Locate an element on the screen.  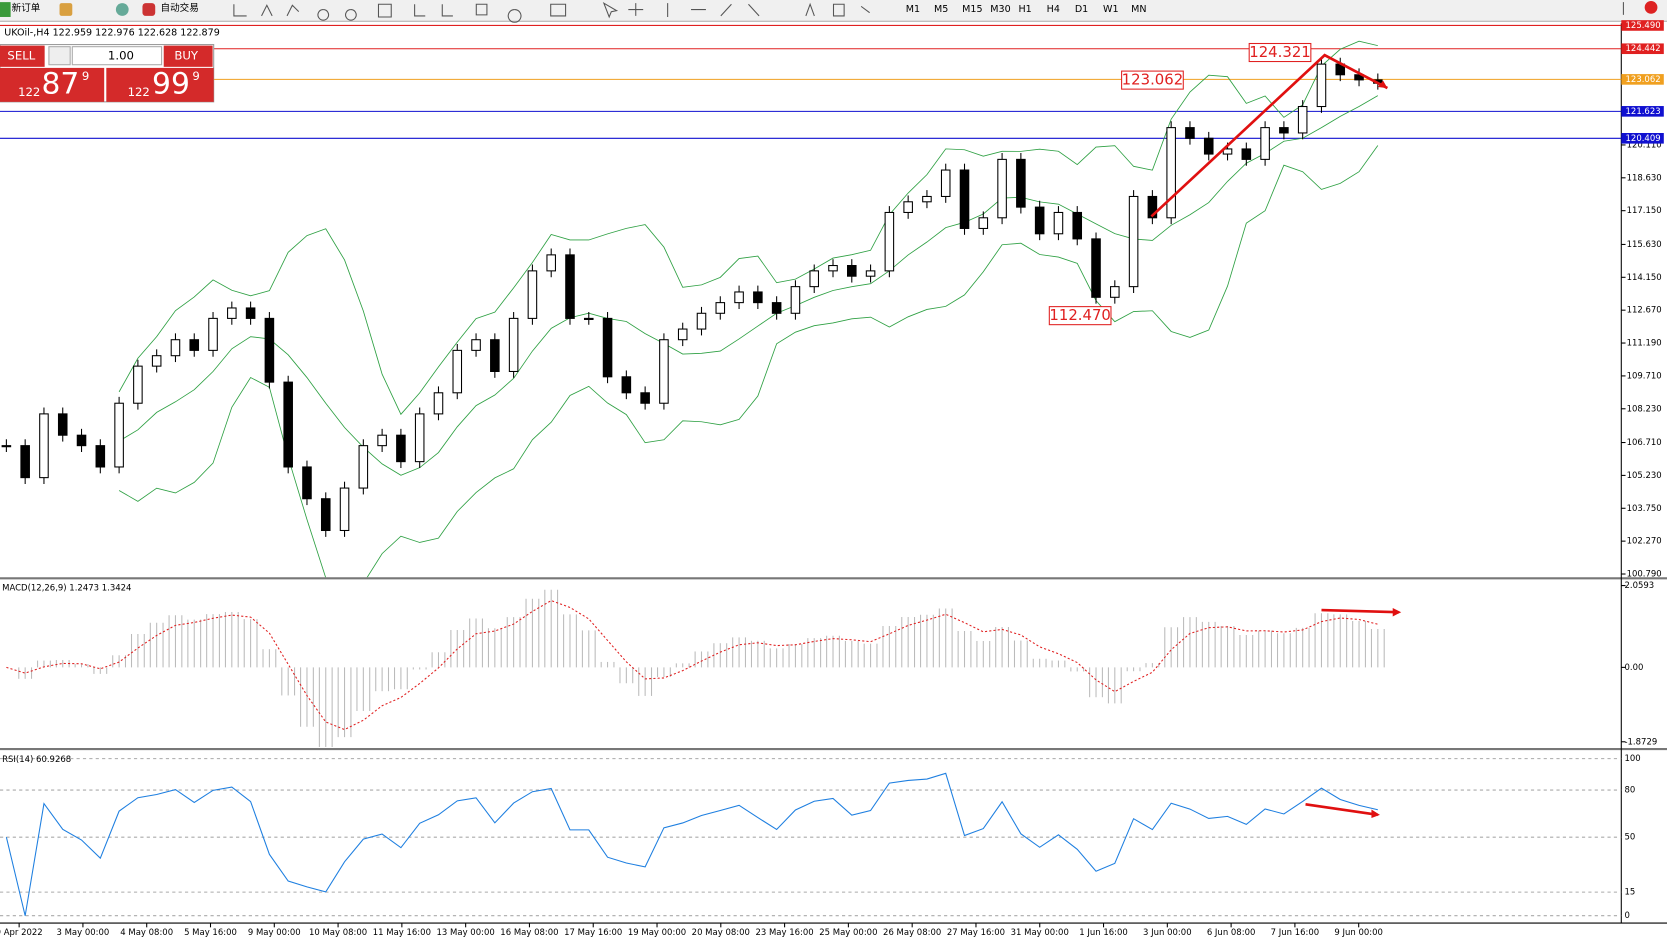
level-label: 124.442 is located at coordinates (1643, 49).